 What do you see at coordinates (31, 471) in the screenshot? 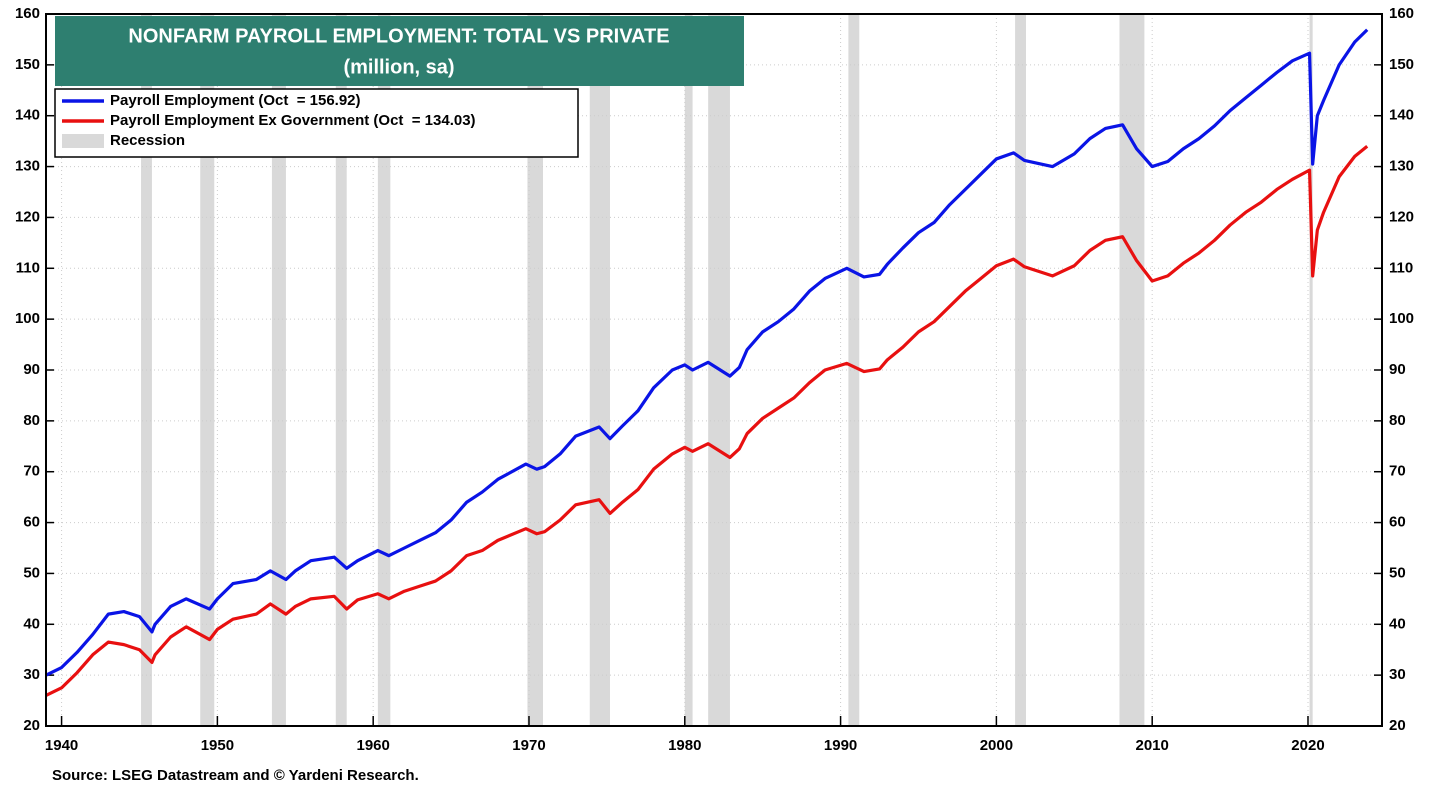
I see `y-tick-label: 70` at bounding box center [31, 471].